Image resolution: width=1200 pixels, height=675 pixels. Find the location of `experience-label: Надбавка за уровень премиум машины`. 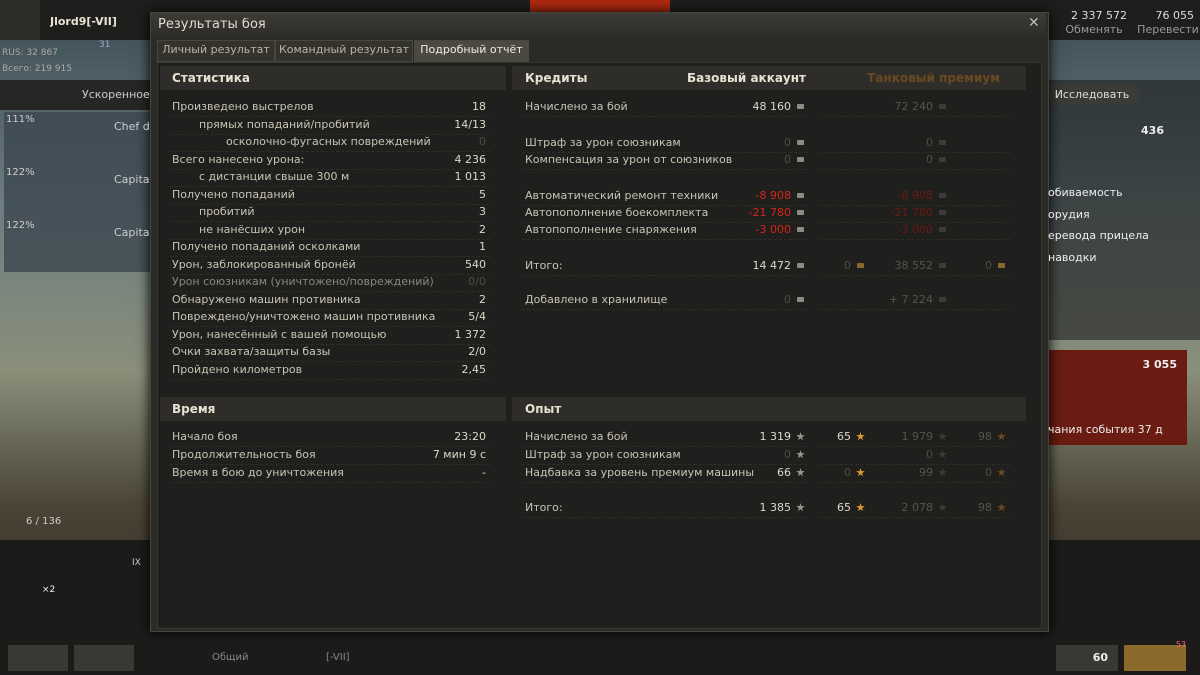

experience-label: Надбавка за уровень премиум машины is located at coordinates (640, 472).